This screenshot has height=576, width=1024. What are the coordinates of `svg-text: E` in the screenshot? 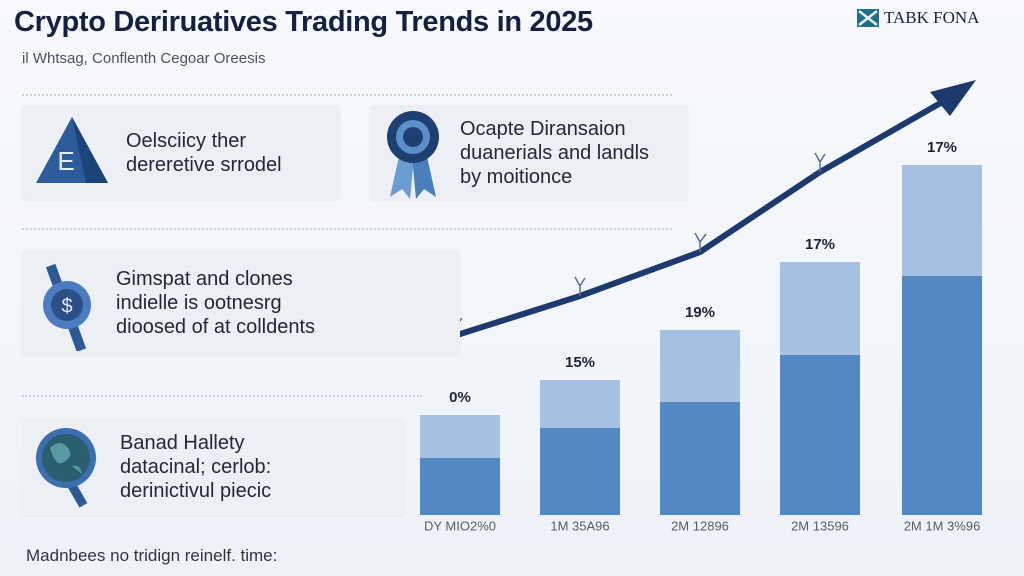 It's located at (65, 160).